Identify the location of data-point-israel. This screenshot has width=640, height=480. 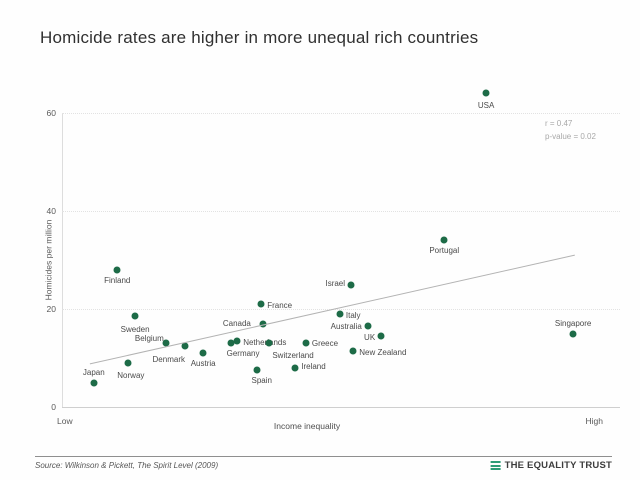
(351, 284).